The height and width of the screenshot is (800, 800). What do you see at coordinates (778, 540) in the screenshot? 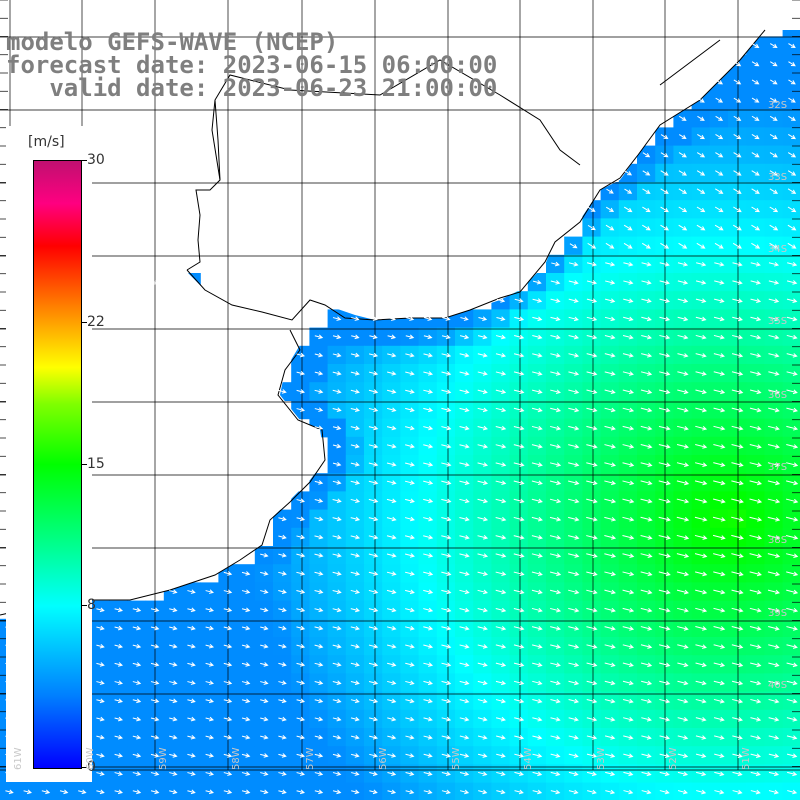
I see `latitude-label: 38S` at bounding box center [778, 540].